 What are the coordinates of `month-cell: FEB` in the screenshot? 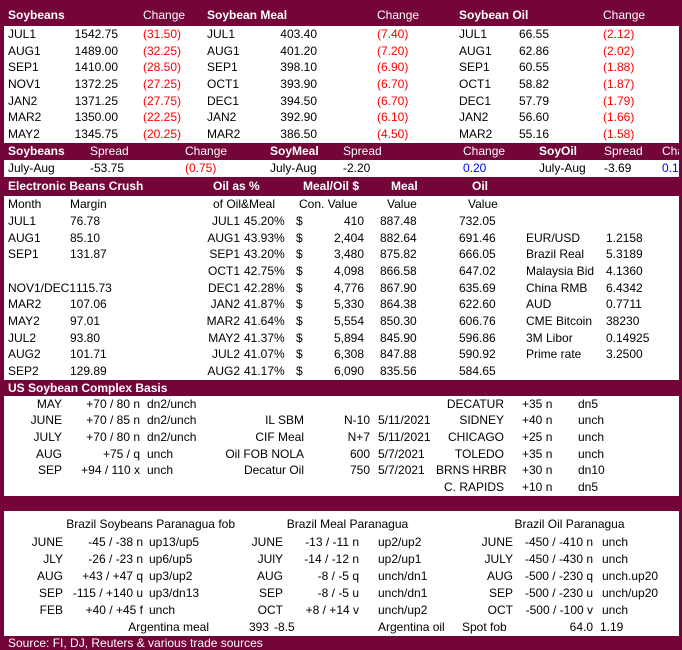 It's located at (51, 609).